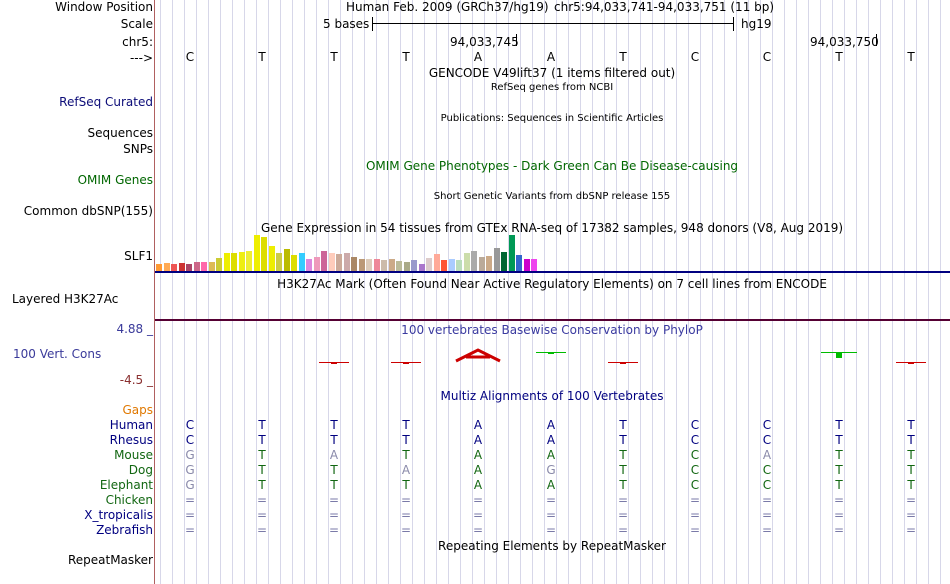 The height and width of the screenshot is (584, 950). What do you see at coordinates (136, 24) in the screenshot?
I see `scale-label: Scale` at bounding box center [136, 24].